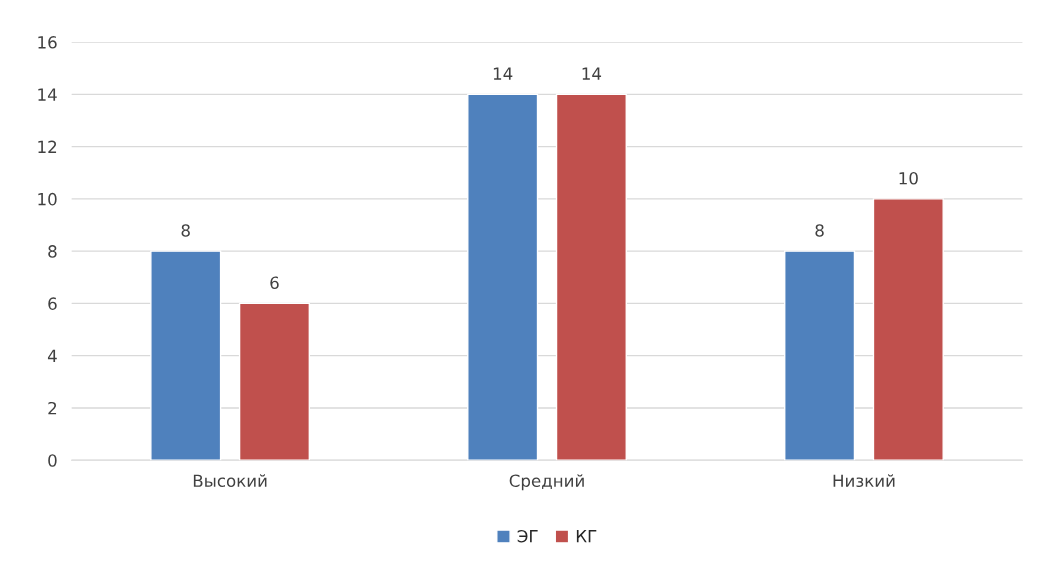 The image size is (1038, 576). Describe the element at coordinates (47, 94) in the screenshot. I see `y-tick-label: 14` at that location.